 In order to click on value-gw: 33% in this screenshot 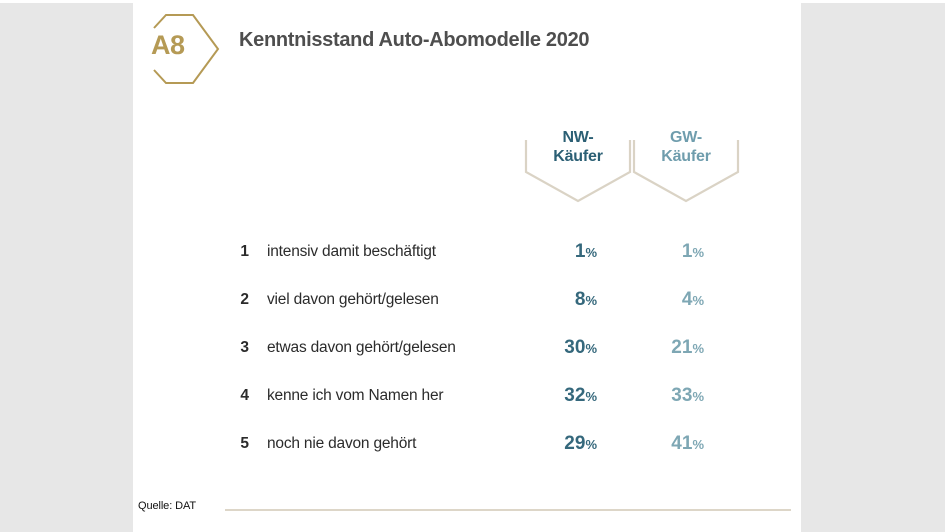, I will do `click(687, 395)`.